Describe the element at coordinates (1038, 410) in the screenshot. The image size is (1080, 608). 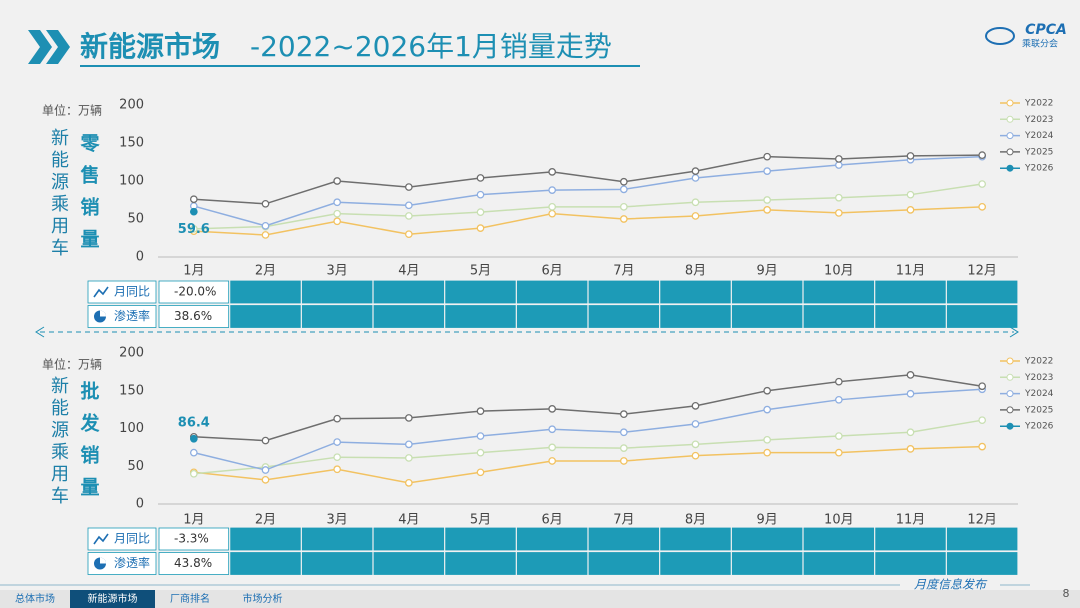
I see `legend-label: Y2025` at that location.